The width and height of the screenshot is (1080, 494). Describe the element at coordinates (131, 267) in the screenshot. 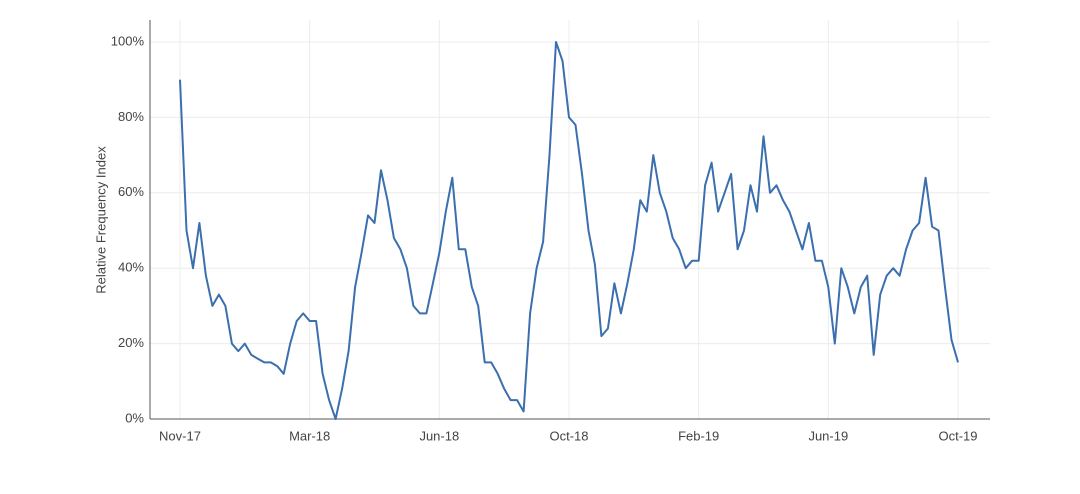

I see `y-tick-label: 40%` at that location.